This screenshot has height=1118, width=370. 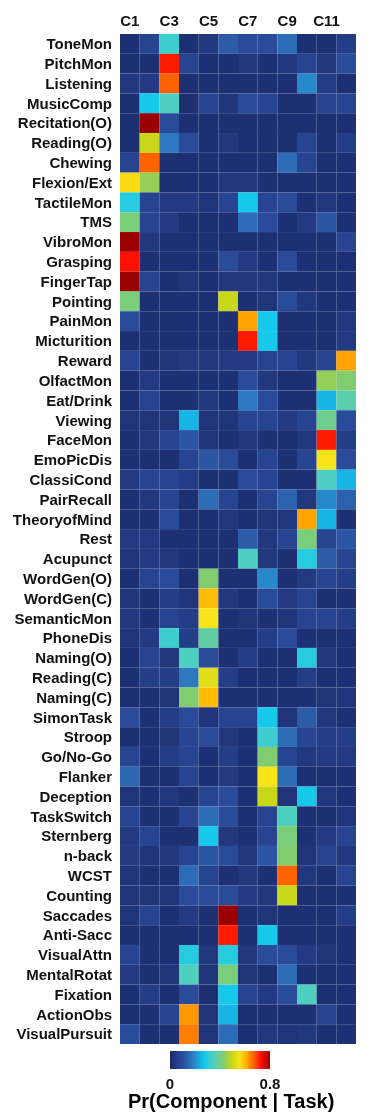 I want to click on x-tick-label: C9, so click(x=287, y=20).